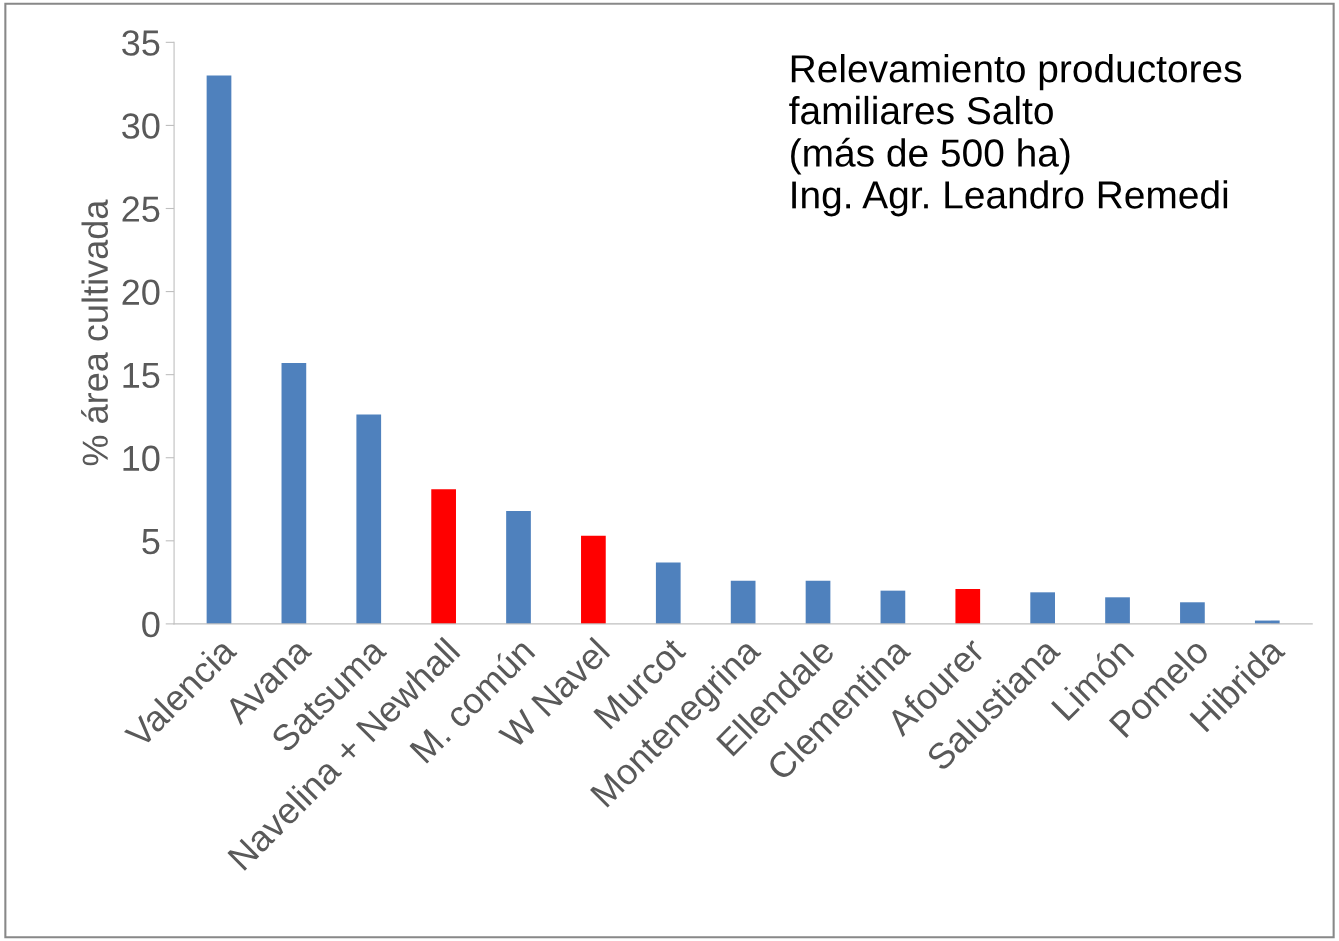 The height and width of the screenshot is (941, 1339). I want to click on y-tick-label: 25, so click(141, 209).